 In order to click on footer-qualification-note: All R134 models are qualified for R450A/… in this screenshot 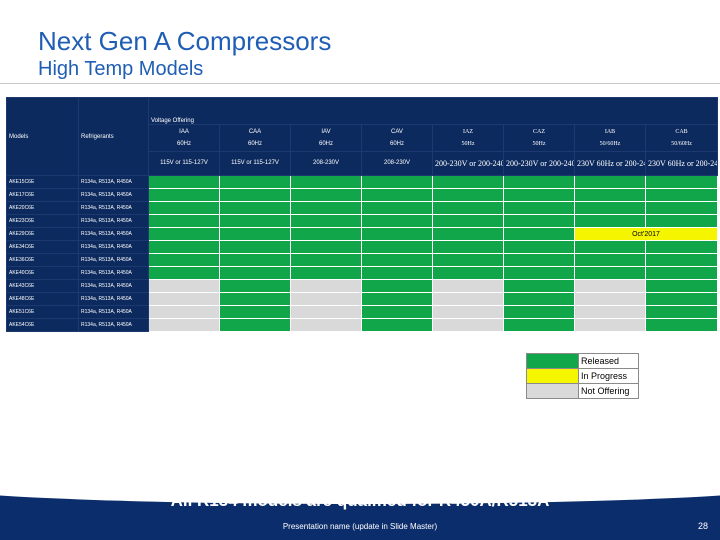, I will do `click(360, 500)`.